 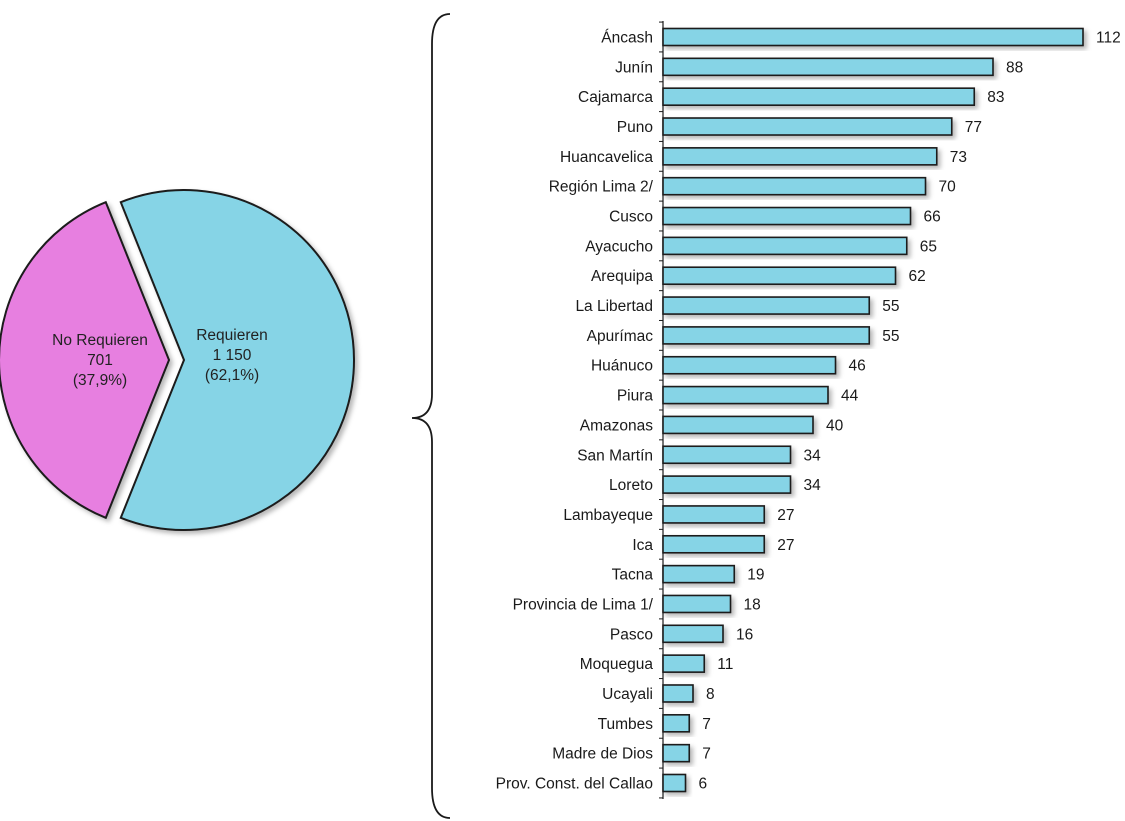 I want to click on value-label-0: 112, so click(x=1108, y=38).